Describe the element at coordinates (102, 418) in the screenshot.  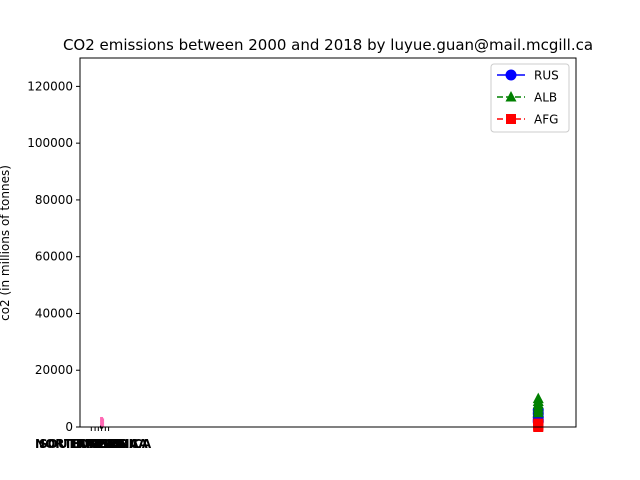
I see `cluster-point` at that location.